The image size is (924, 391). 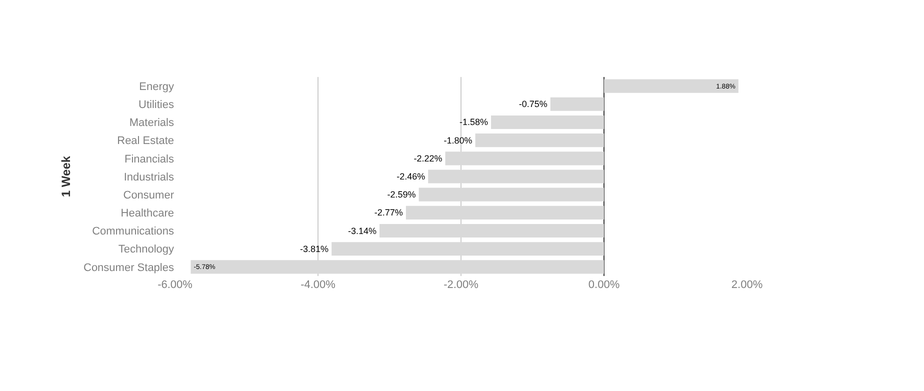 I want to click on y-tick-label: Communications, so click(x=133, y=232).